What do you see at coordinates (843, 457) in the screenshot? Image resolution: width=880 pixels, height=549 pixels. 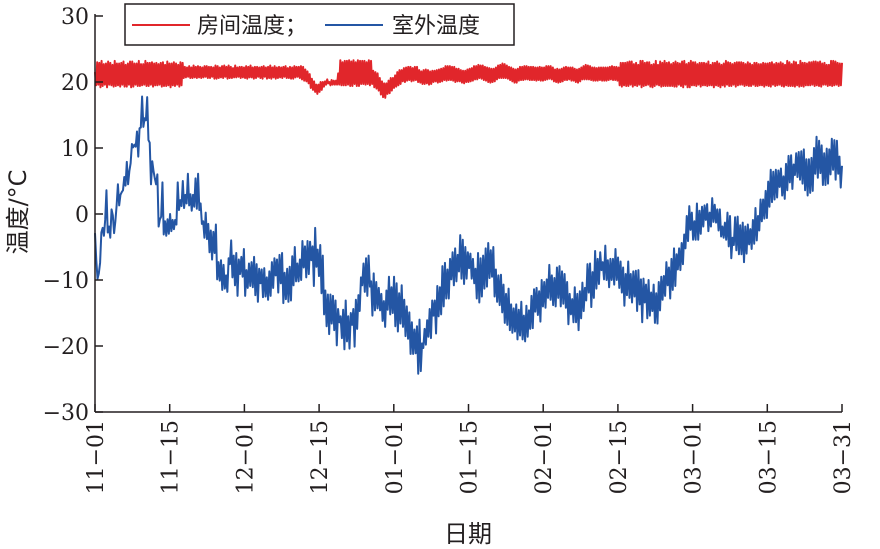 I see `x-tick-label: 03−31` at bounding box center [843, 457].